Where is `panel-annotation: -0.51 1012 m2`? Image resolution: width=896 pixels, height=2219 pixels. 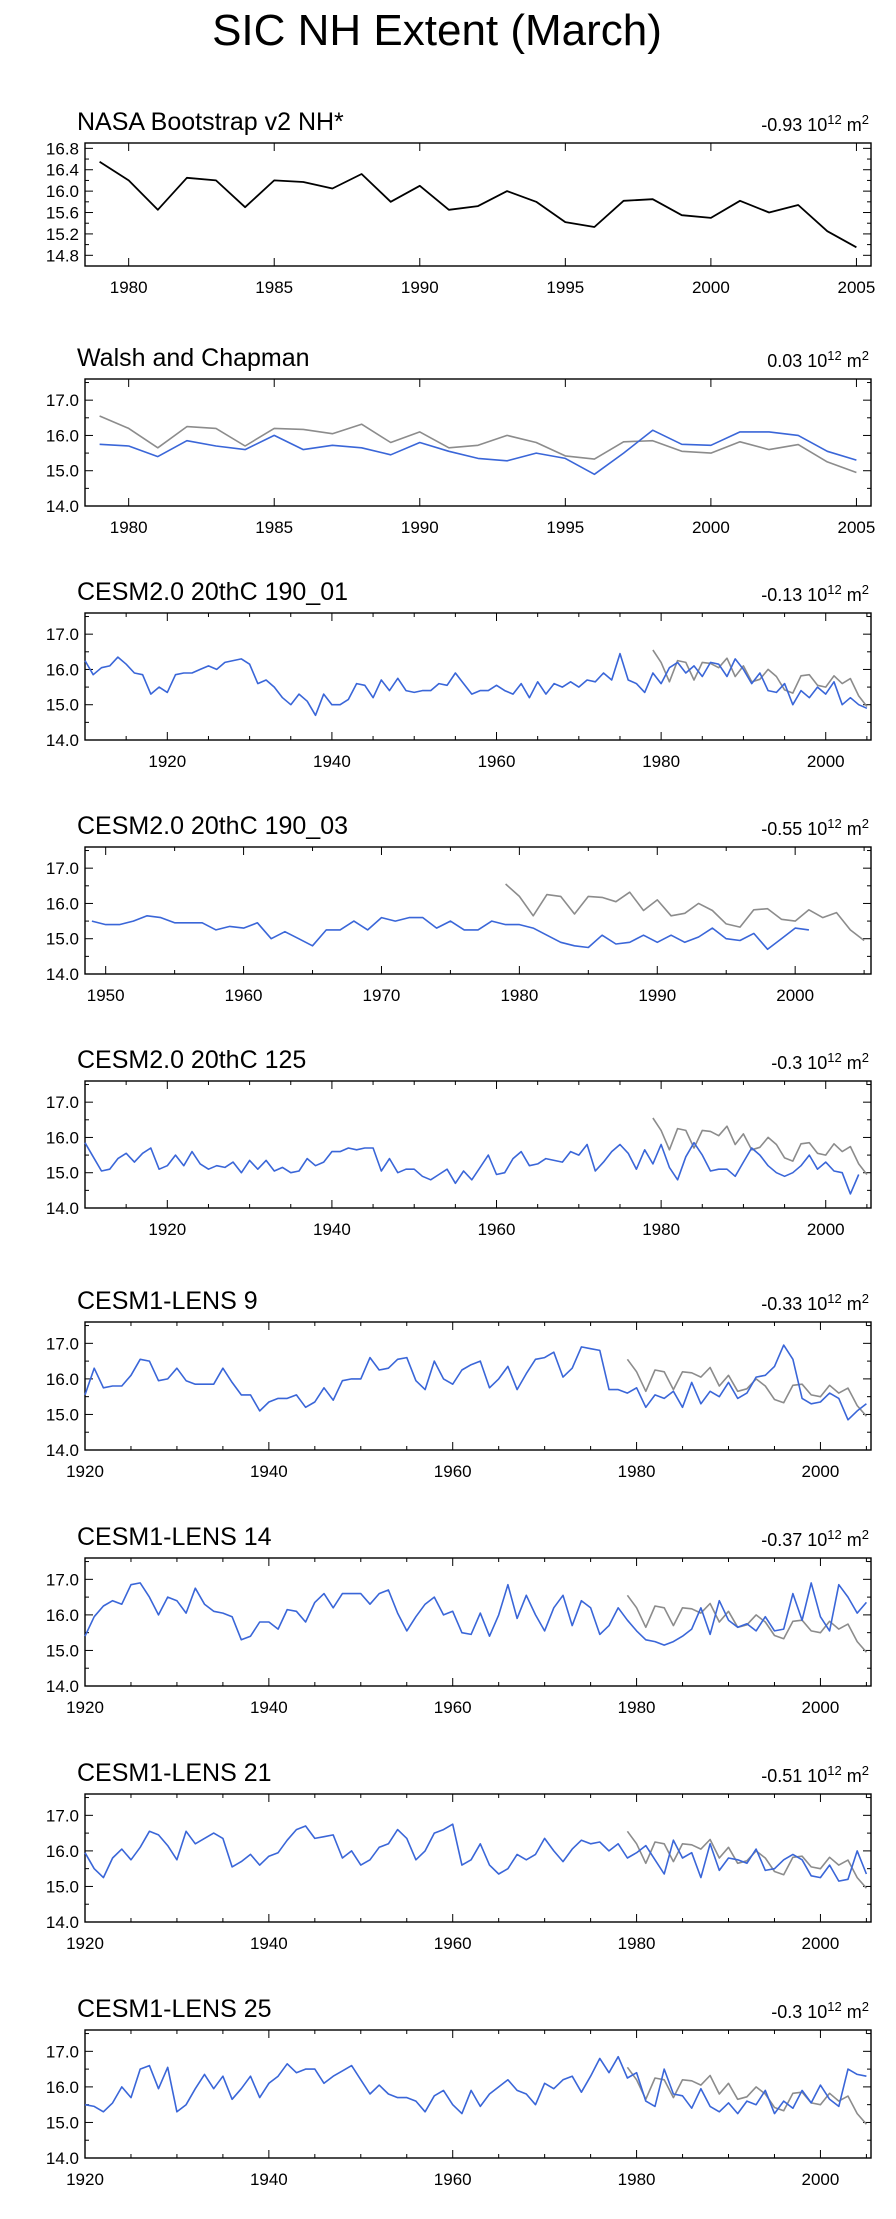 panel-annotation: -0.51 1012 m2 is located at coordinates (815, 1774).